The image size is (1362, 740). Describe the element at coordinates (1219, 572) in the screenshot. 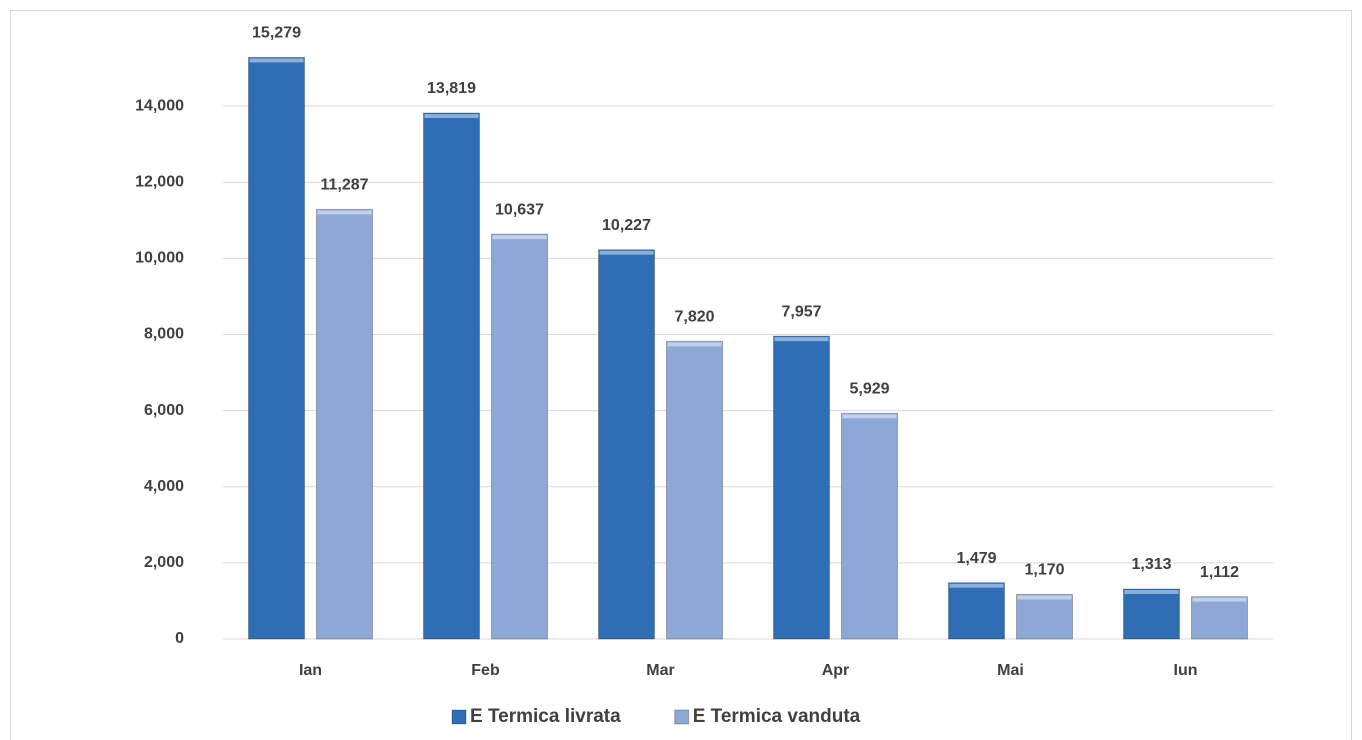

I see `value-label: 1,112` at that location.